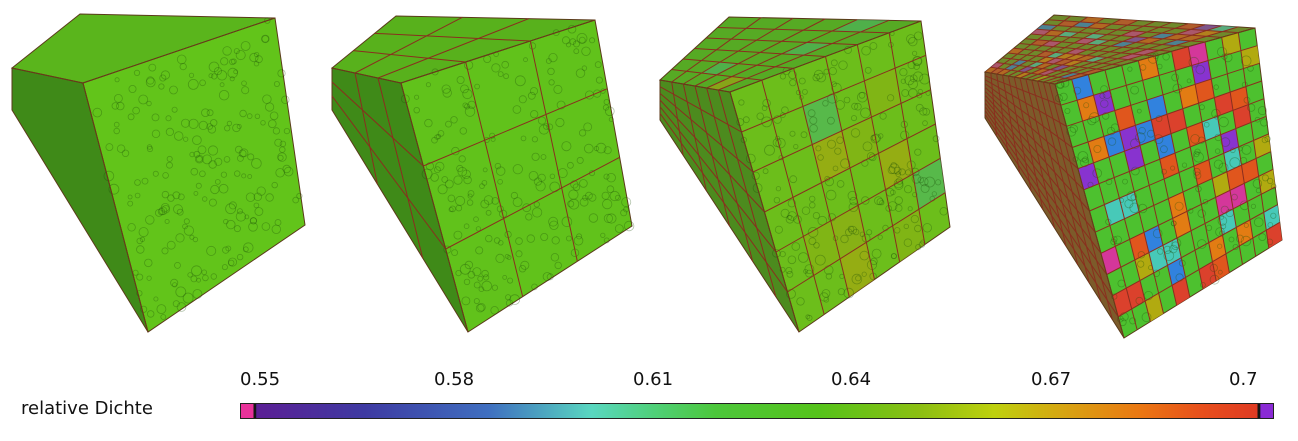  Describe the element at coordinates (1253, 140) in the screenshot. I see `front-grid-line` at that location.